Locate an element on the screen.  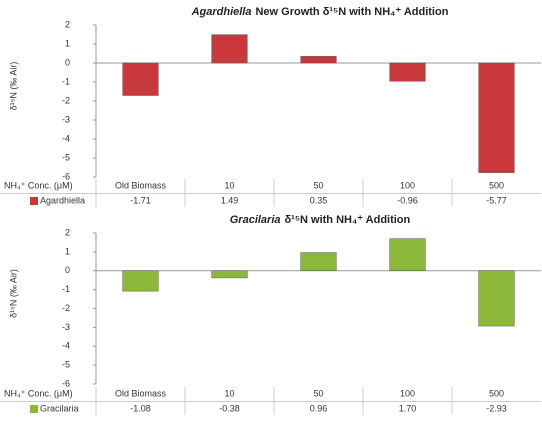
value-label: -1.71 is located at coordinates (140, 200).